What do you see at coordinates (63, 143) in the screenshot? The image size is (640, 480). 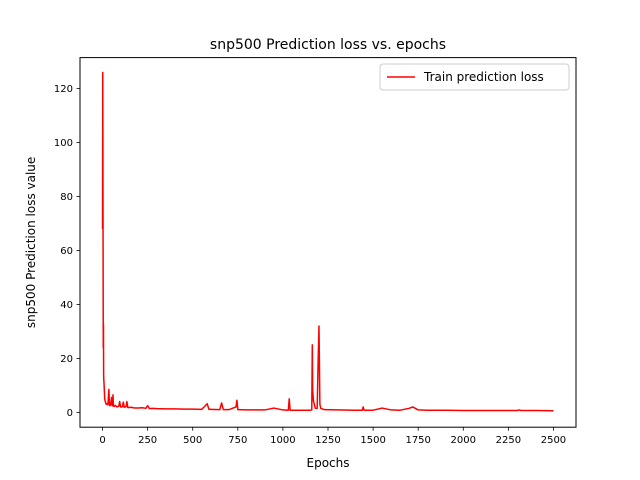 I see `y-tick-label: 100` at bounding box center [63, 143].